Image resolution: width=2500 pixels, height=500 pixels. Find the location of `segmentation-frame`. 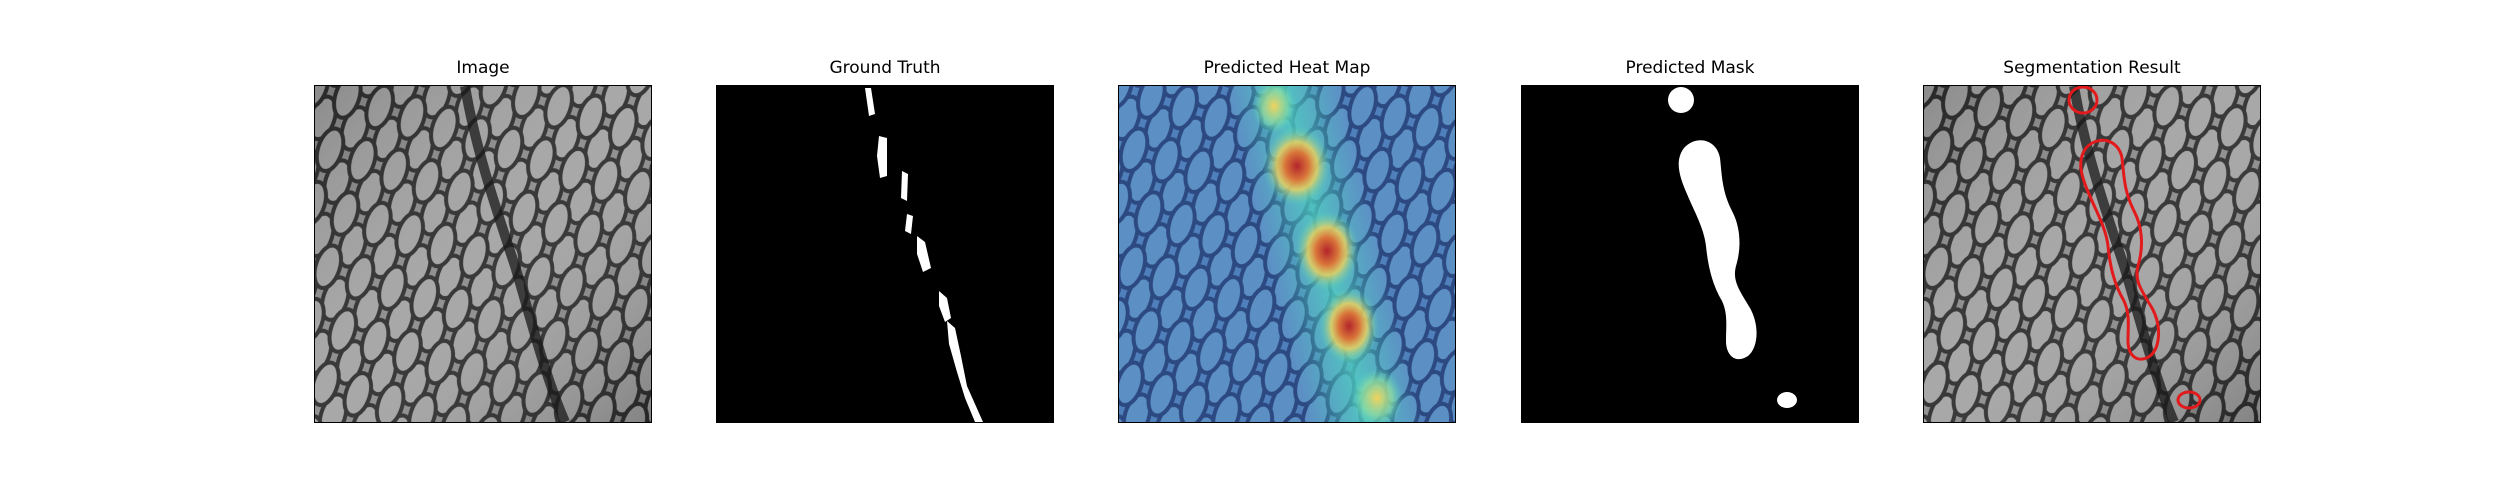

segmentation-frame is located at coordinates (2092, 254).